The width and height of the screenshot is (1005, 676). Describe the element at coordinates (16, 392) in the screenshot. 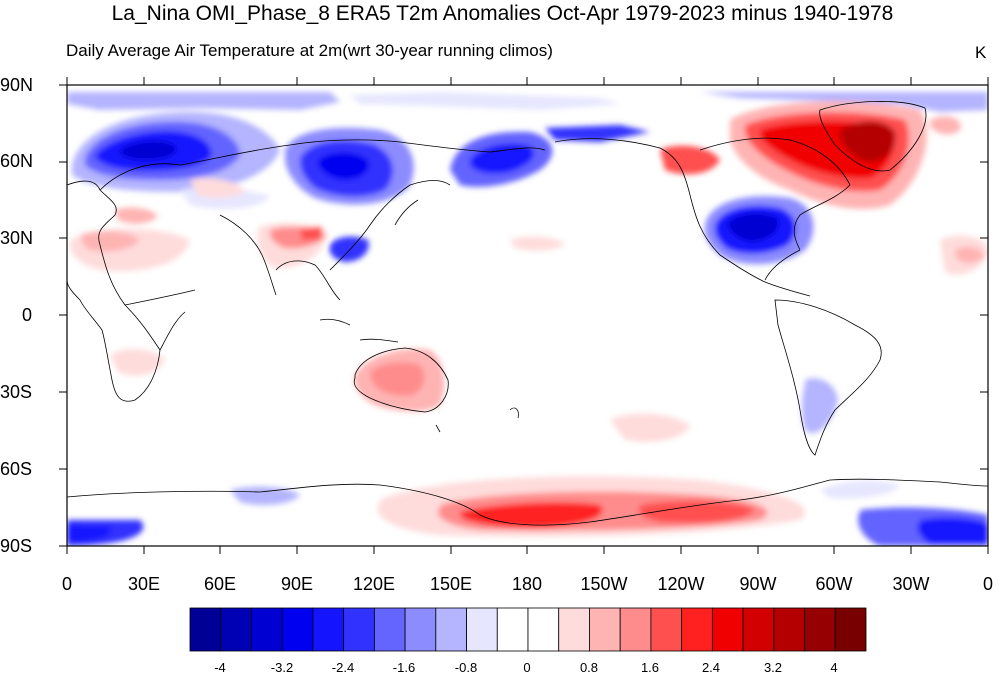

I see `lat-label-30s: 30S` at that location.